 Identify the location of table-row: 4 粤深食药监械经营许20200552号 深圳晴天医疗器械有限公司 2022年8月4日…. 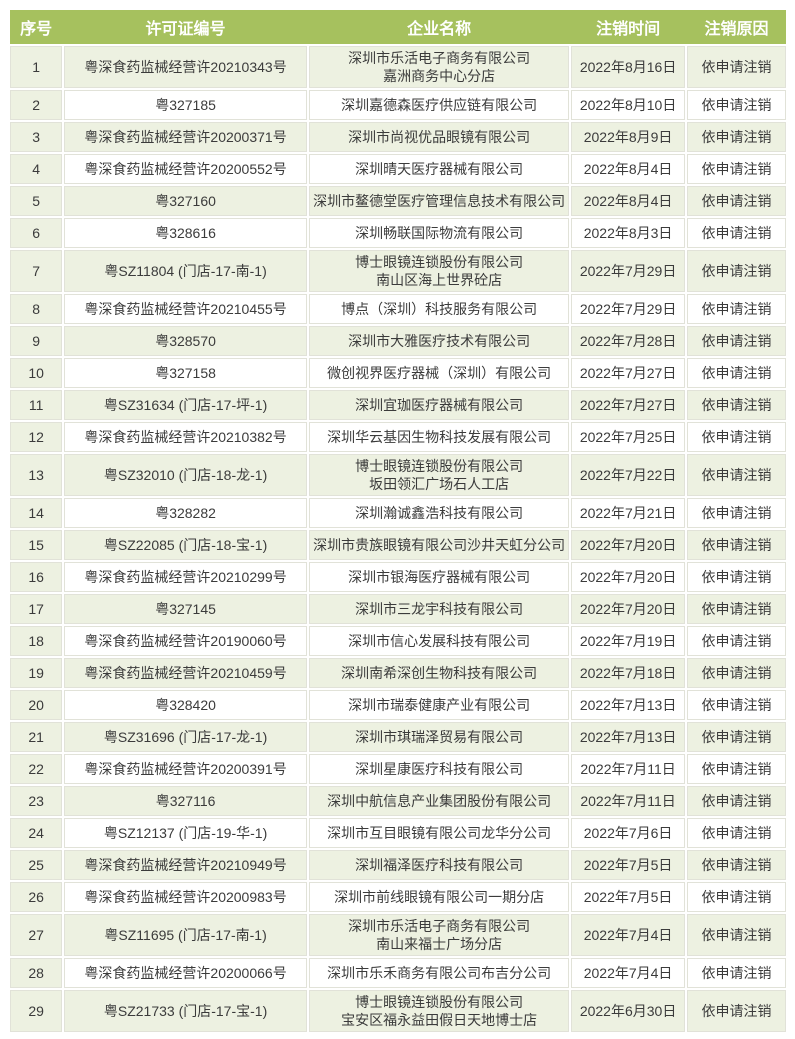
(398, 169).